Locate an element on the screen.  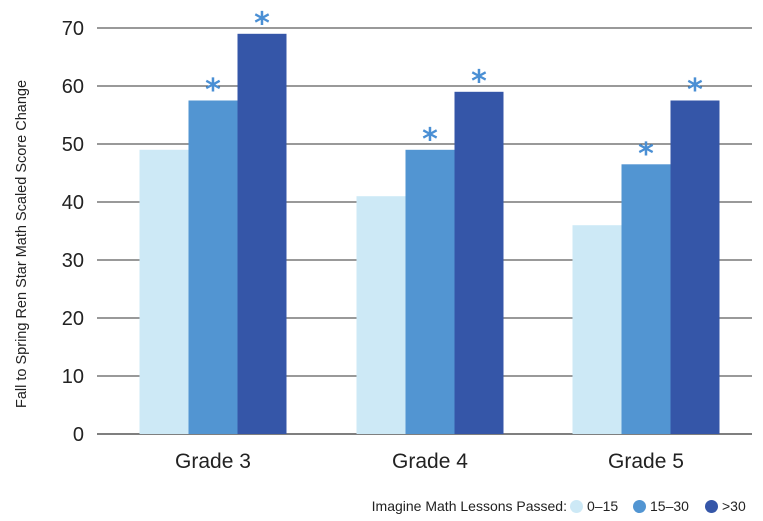
y-tick-label-20: 20 is located at coordinates (73, 319).